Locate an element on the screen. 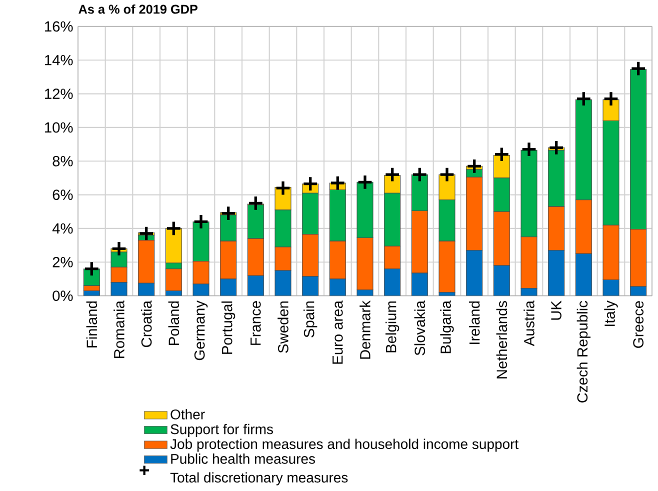 The image size is (658, 491). x-tick-label: Austria is located at coordinates (529, 323).